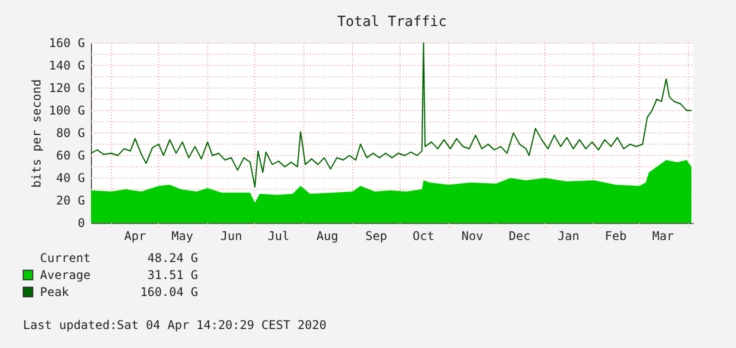  What do you see at coordinates (70, 133) in the screenshot?
I see `y-tick-label: 80 G` at bounding box center [70, 133].